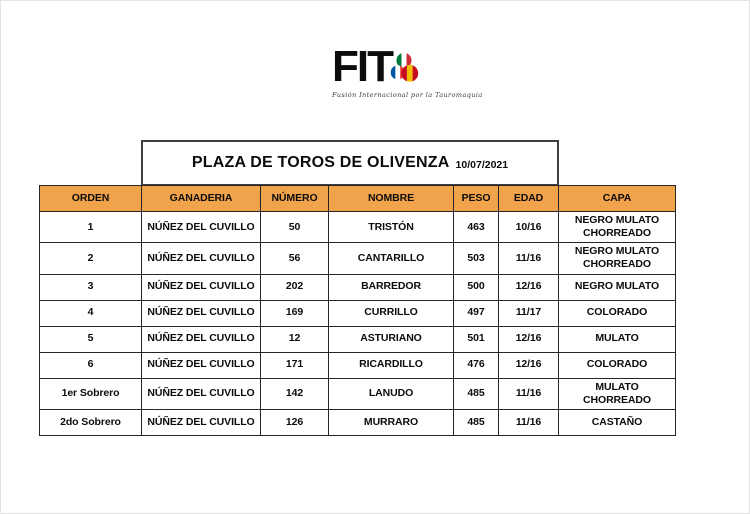 Image resolution: width=750 pixels, height=514 pixels. What do you see at coordinates (391, 313) in the screenshot?
I see `cell-nombre: CURRILLO` at bounding box center [391, 313].